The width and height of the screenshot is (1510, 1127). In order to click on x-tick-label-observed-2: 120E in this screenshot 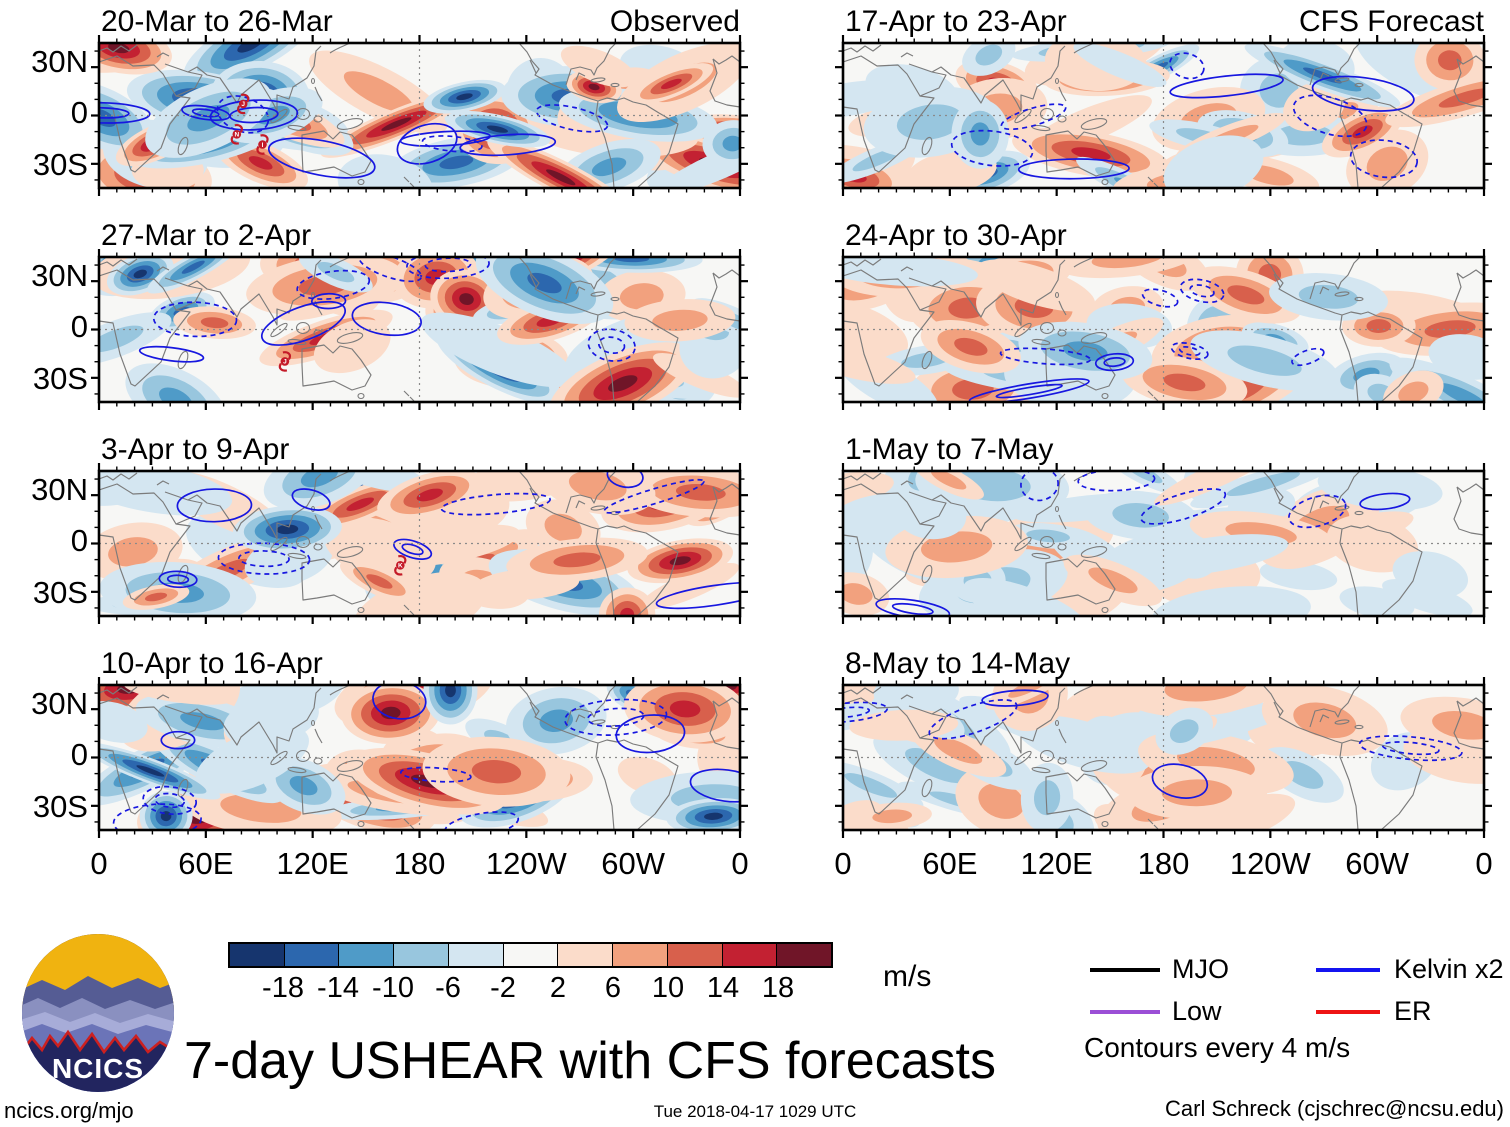, I will do `click(312, 863)`.